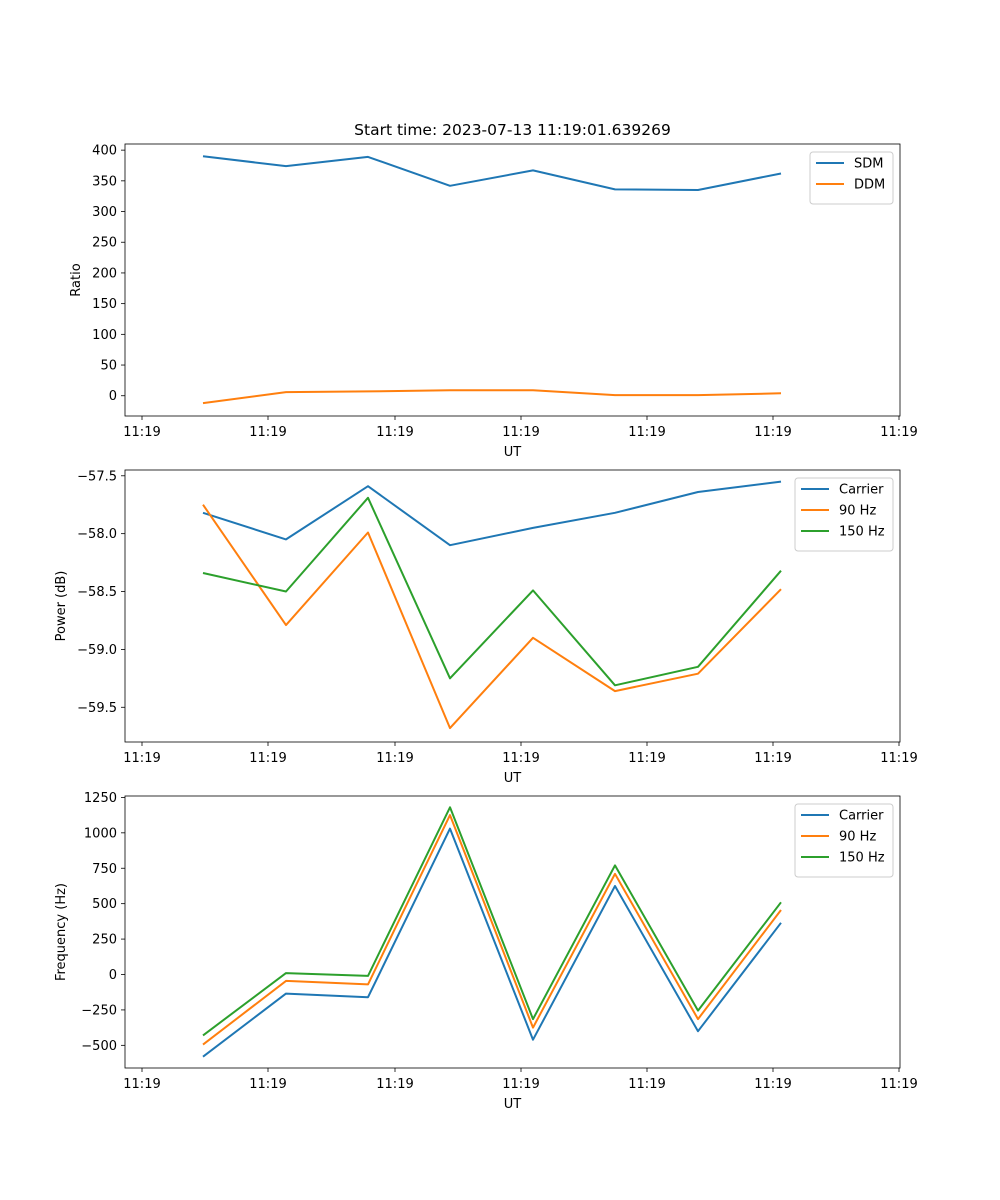  Describe the element at coordinates (100, 798) in the screenshot. I see `y-tick-label: 1250` at that location.